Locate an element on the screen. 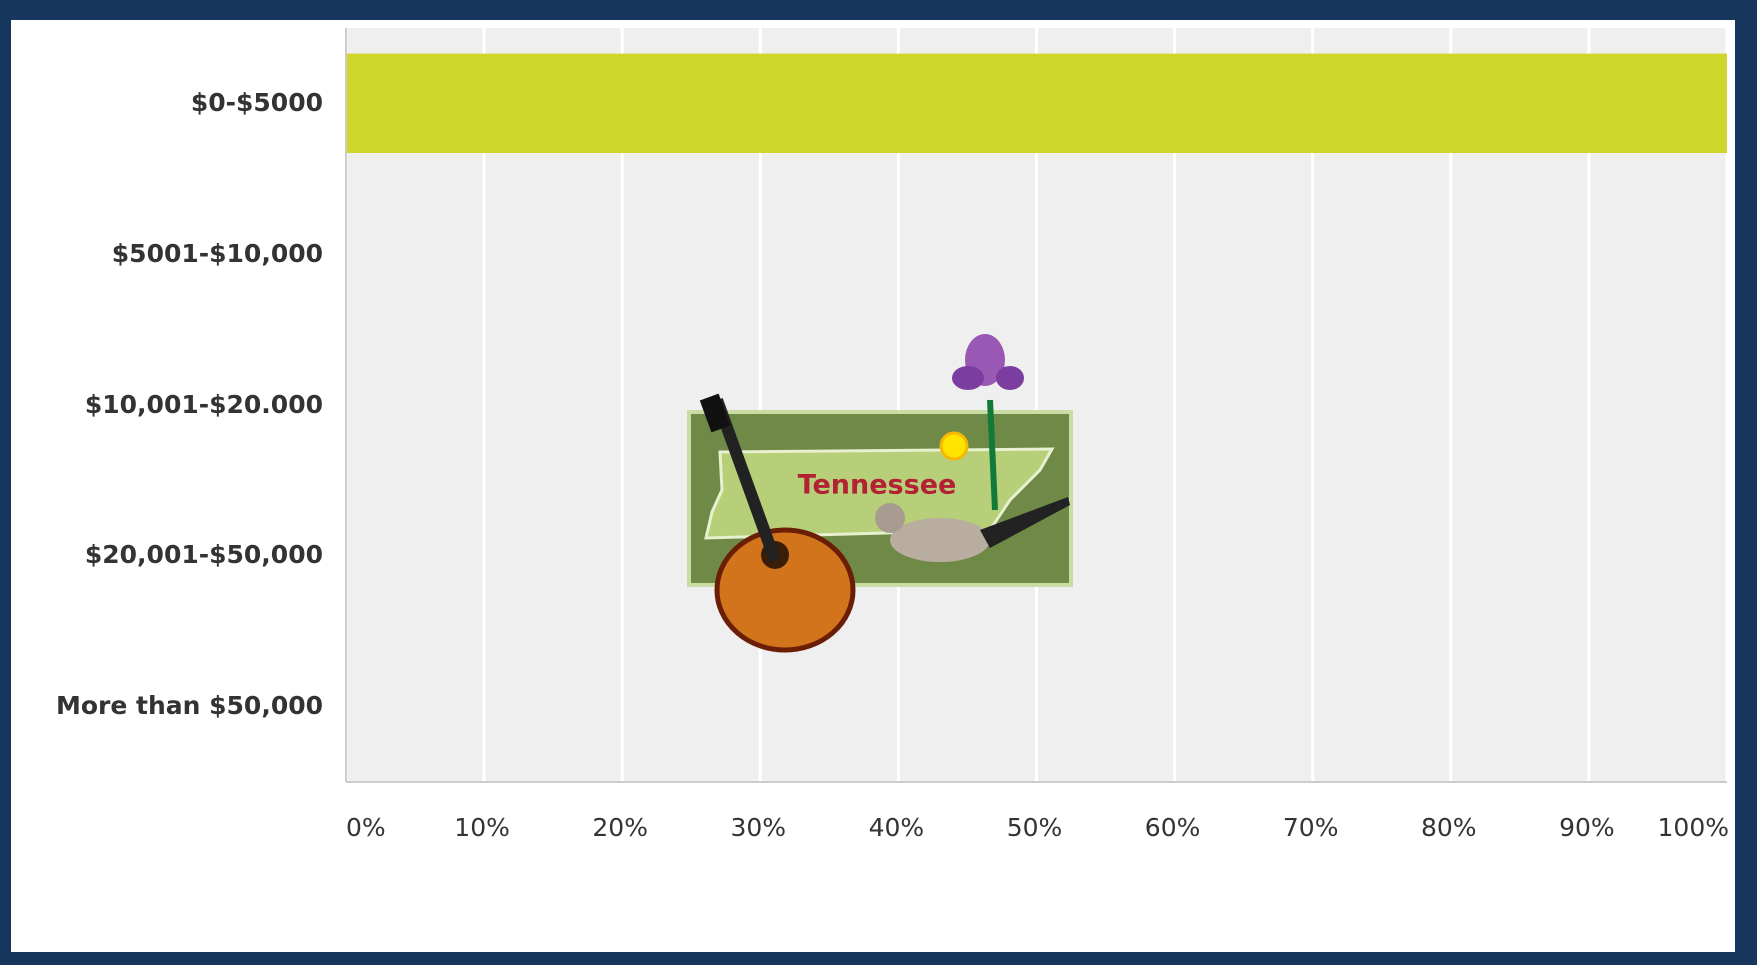  x-tick-label: 40% is located at coordinates (897, 827).